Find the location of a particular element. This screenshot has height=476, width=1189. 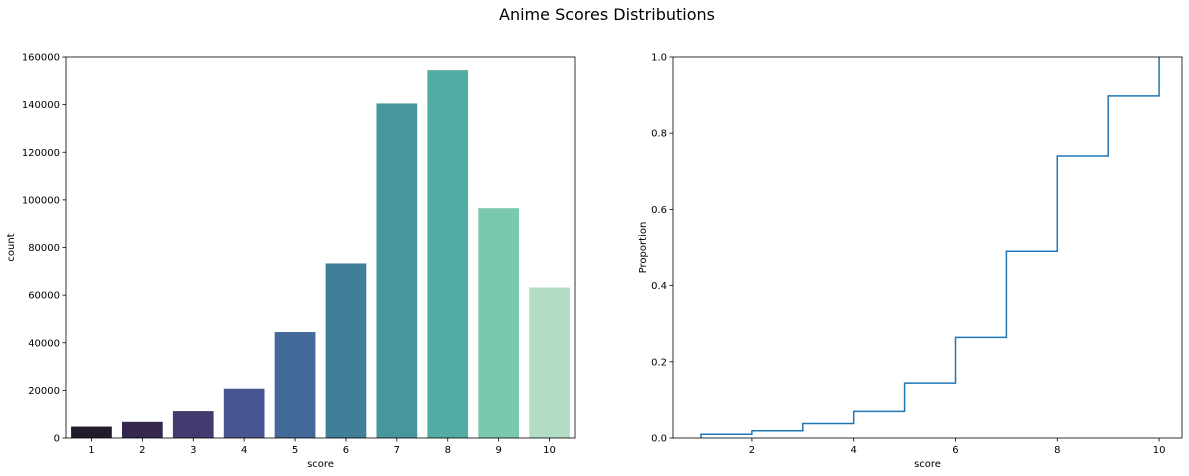

y-tick-label: 60000 is located at coordinates (44, 296).